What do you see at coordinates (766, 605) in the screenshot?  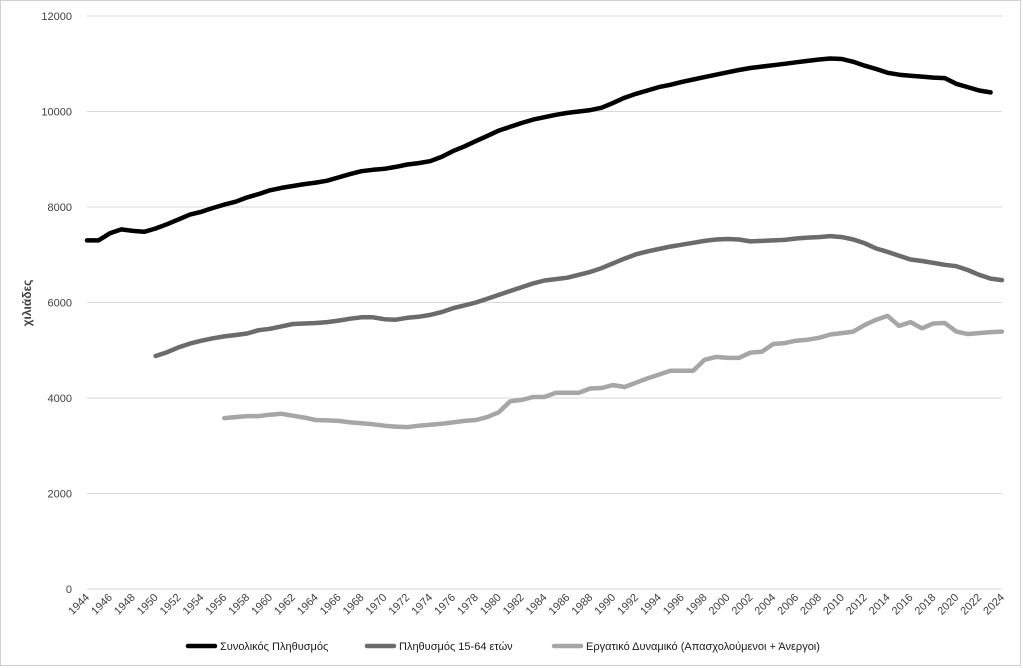 I see `x-tick-label: 2004` at bounding box center [766, 605].